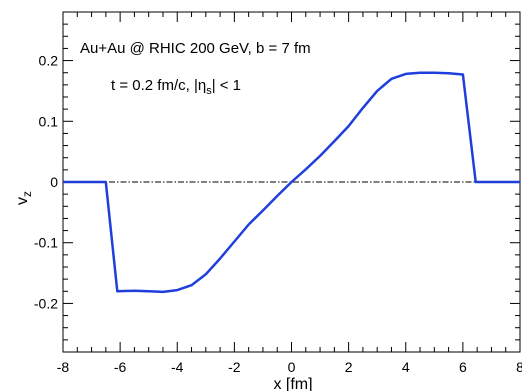 The height and width of the screenshot is (391, 522). What do you see at coordinates (463, 367) in the screenshot?
I see `x-tick-label: 6` at bounding box center [463, 367].